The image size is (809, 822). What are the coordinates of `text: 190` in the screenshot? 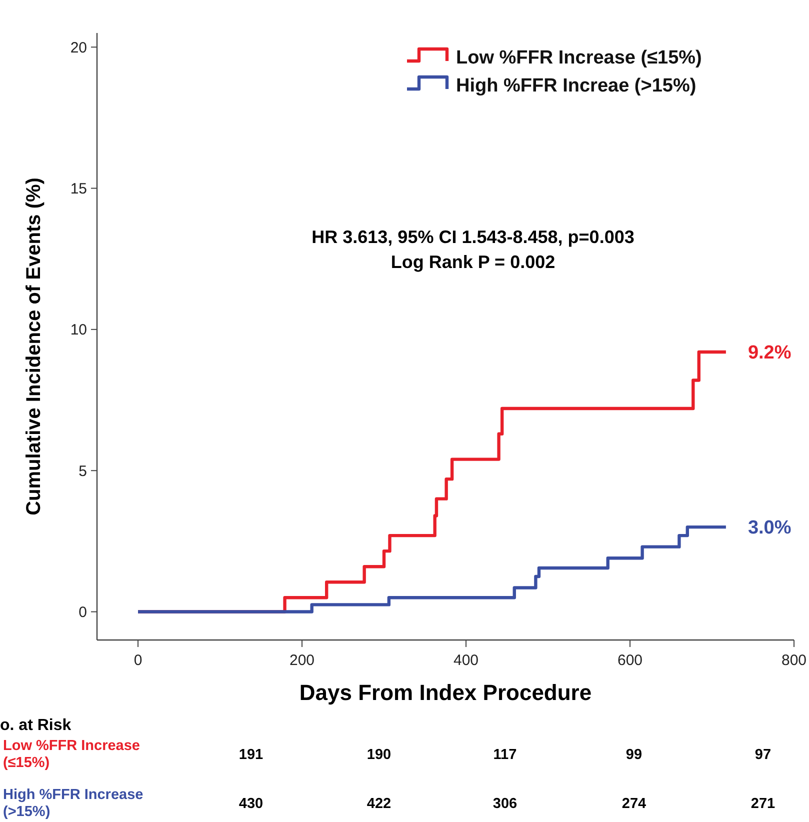 It's located at (379, 755).